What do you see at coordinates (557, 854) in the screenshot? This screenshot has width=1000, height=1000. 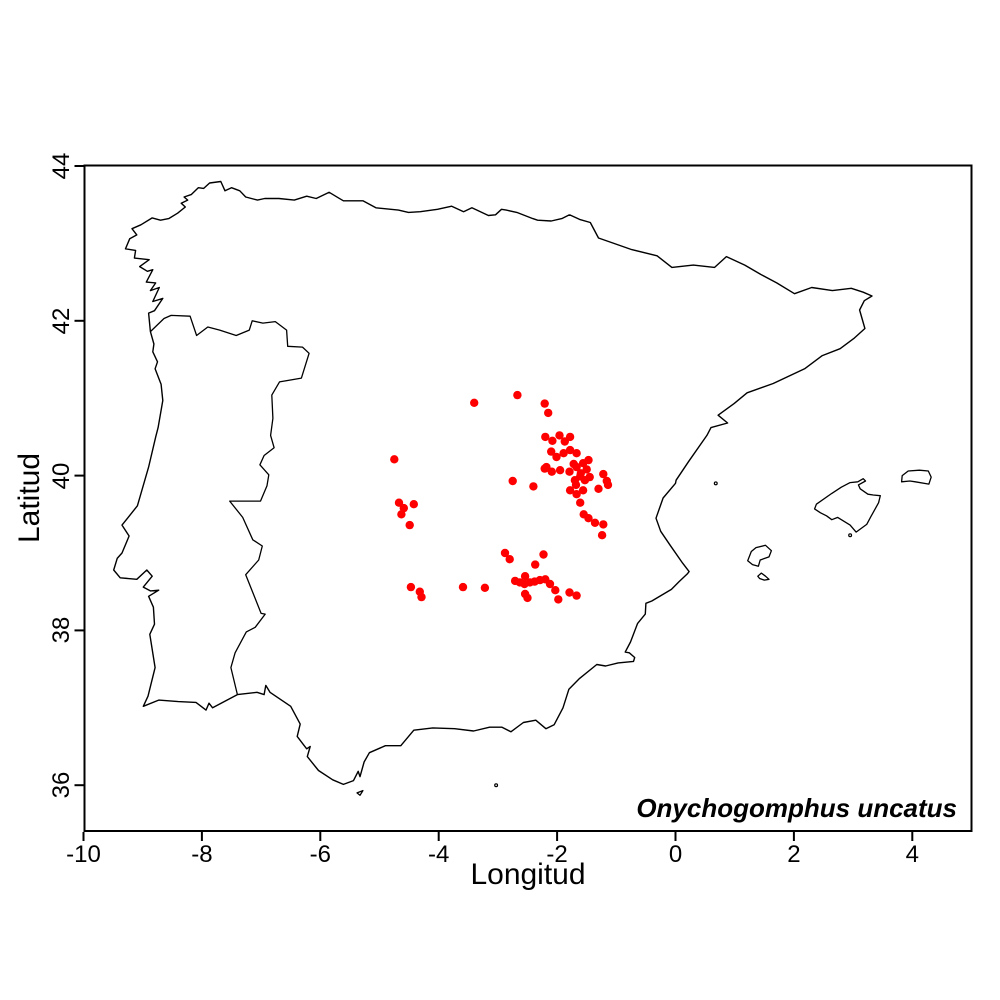 I see `x-tick-label: -2` at bounding box center [557, 854].